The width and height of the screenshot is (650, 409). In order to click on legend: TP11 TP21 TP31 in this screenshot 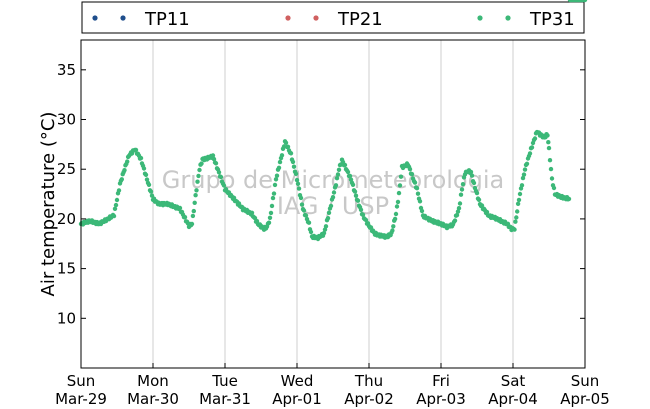, I will do `click(333, 17)`.